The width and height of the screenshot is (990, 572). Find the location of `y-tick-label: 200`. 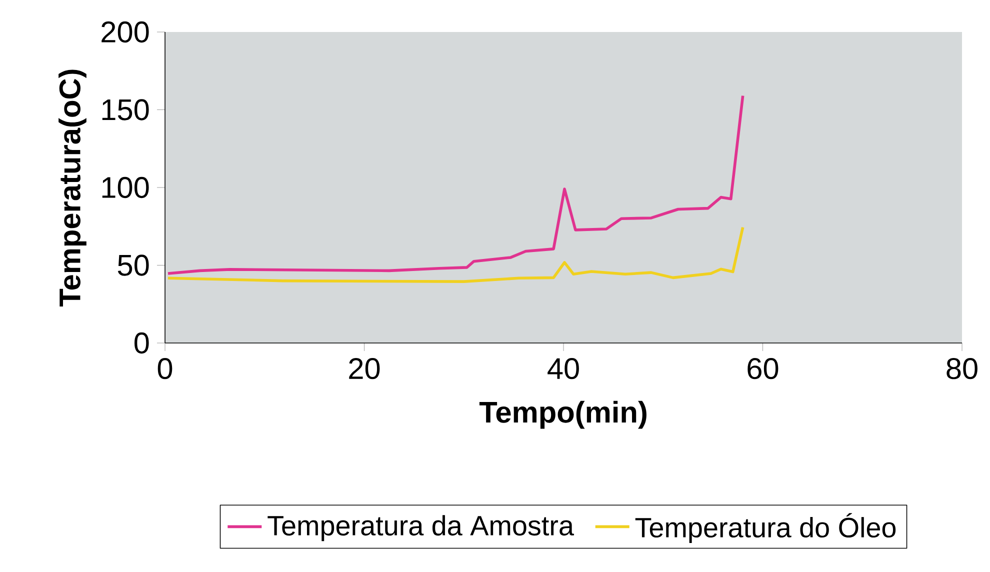

y-tick-label: 200 is located at coordinates (125, 32).